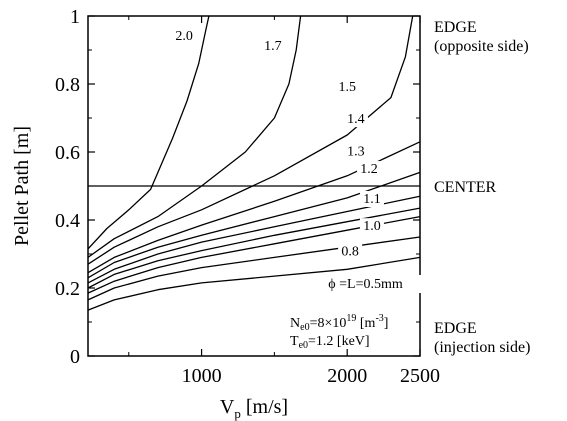  What do you see at coordinates (347, 376) in the screenshot?
I see `x-tick-label: 2000` at bounding box center [347, 376].